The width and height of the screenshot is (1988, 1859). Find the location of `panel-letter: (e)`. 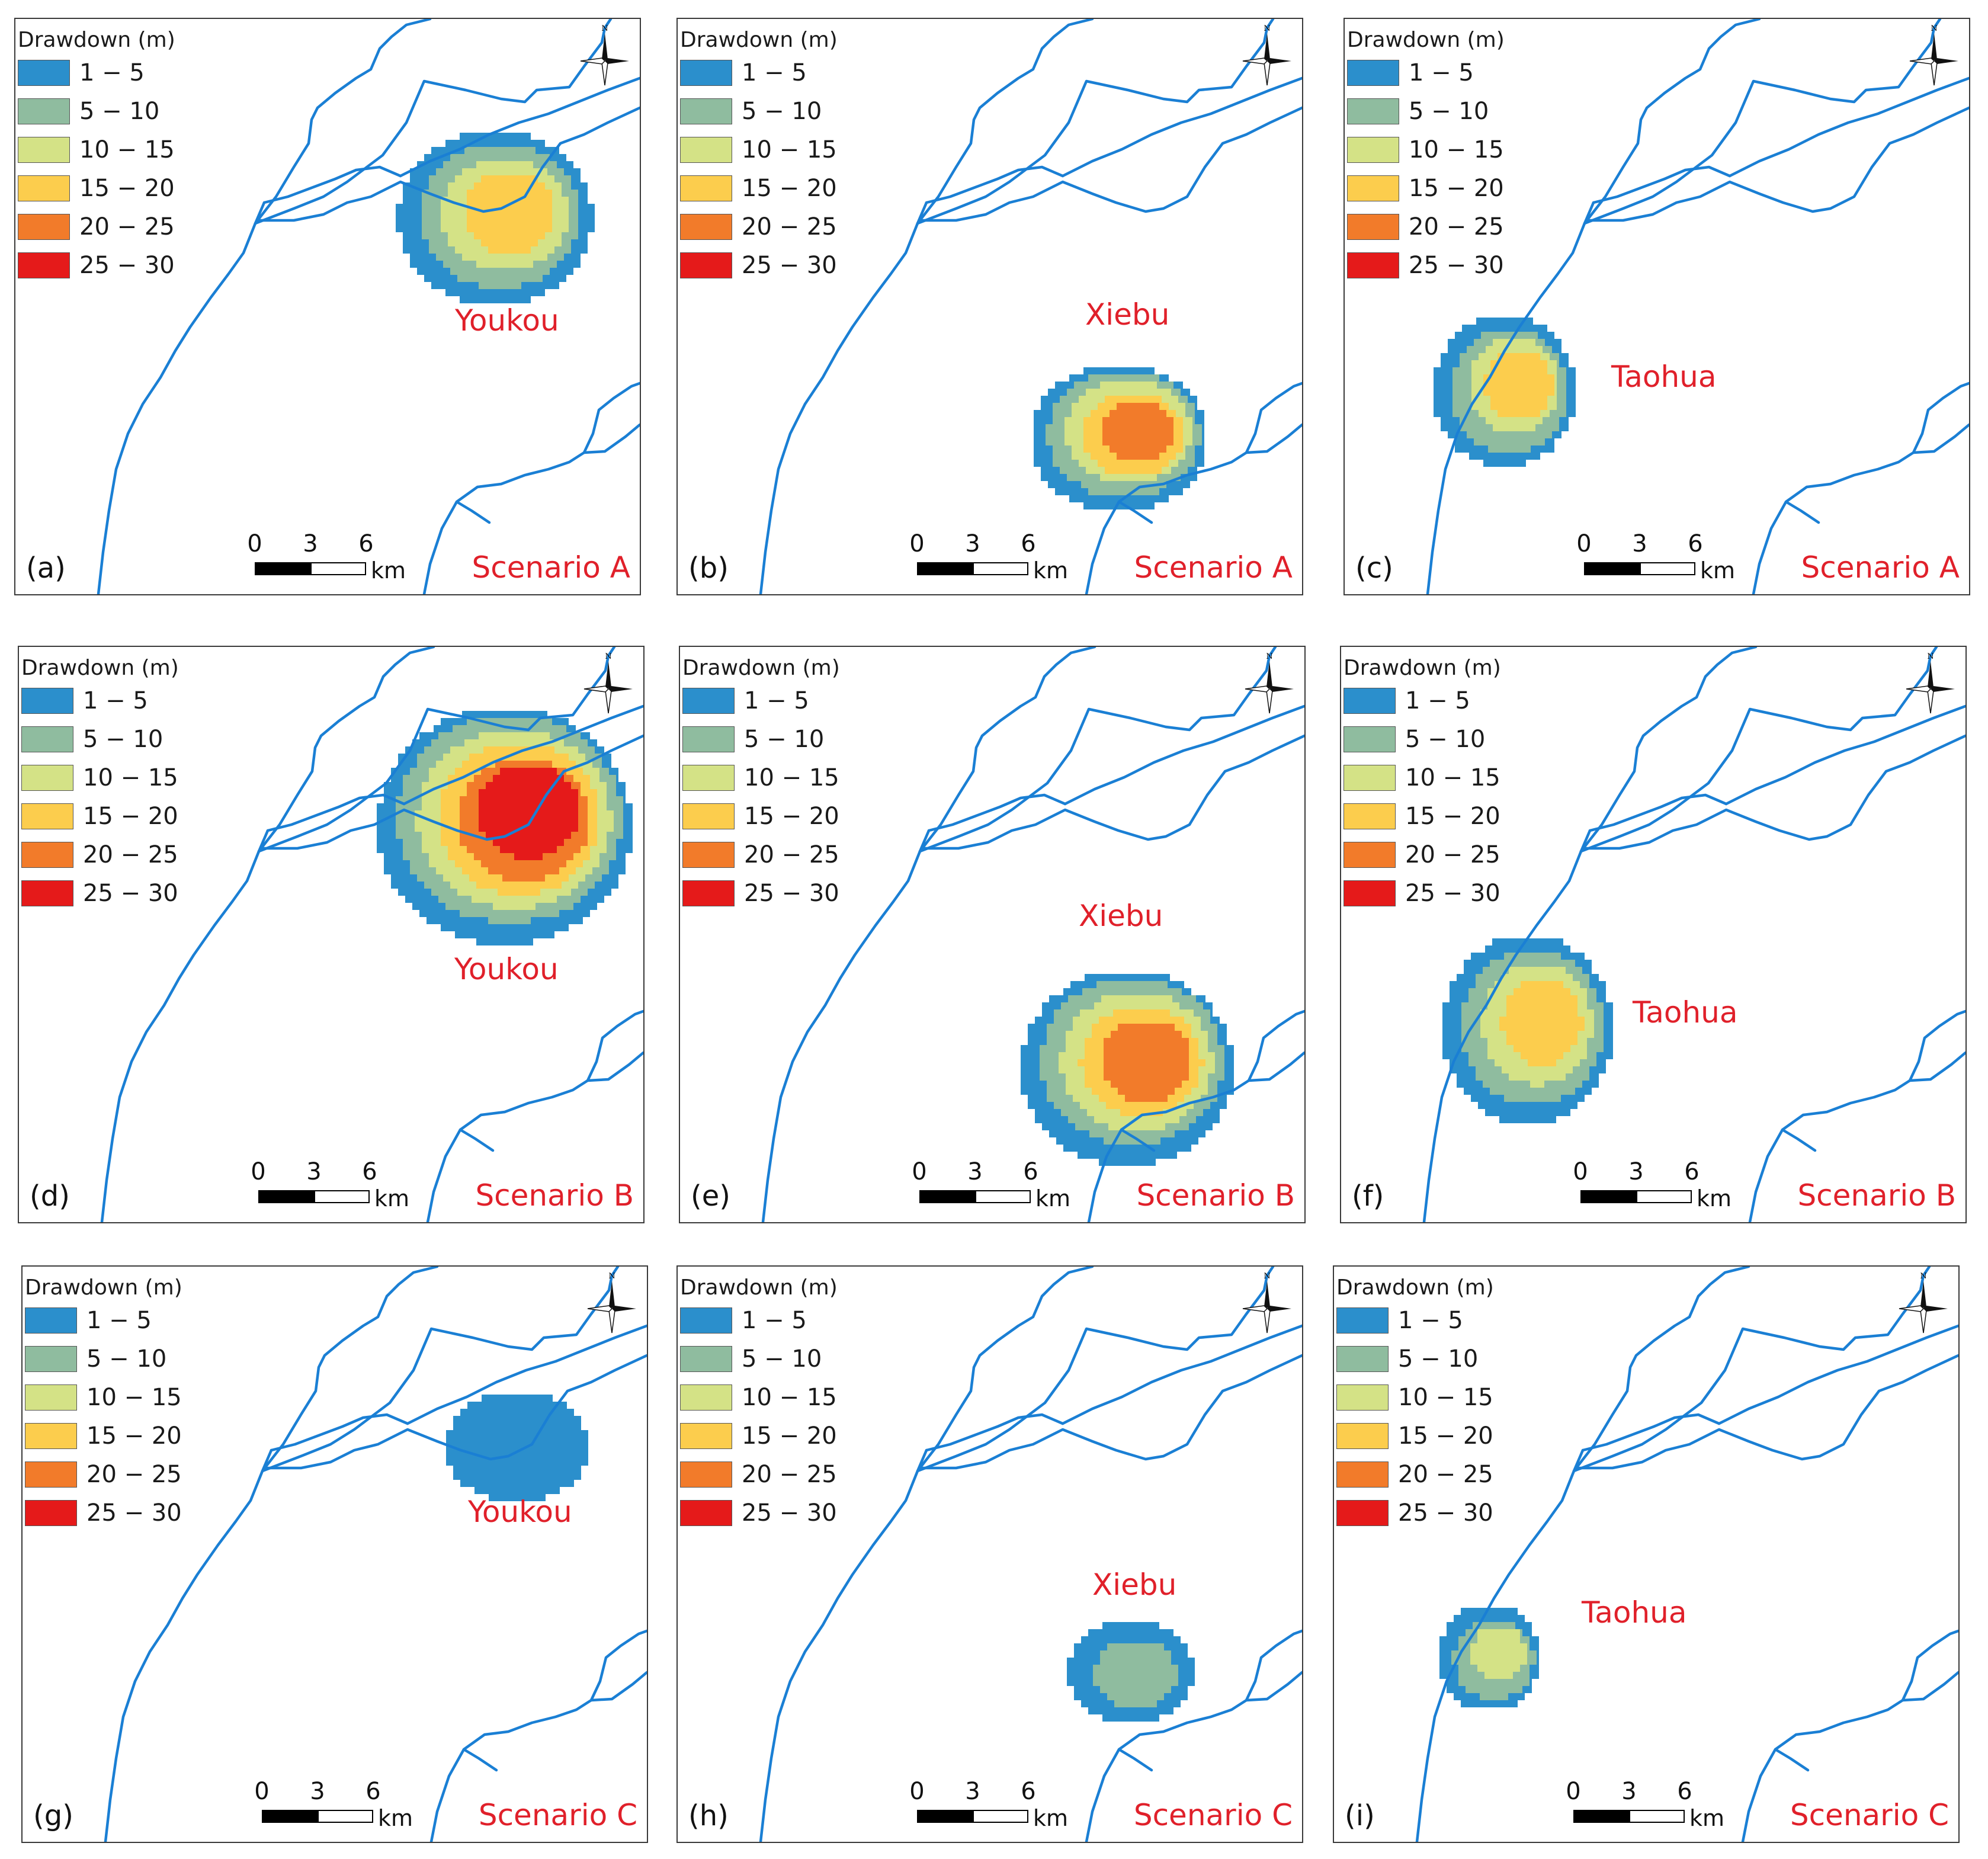

panel-letter: (e) is located at coordinates (710, 1196).